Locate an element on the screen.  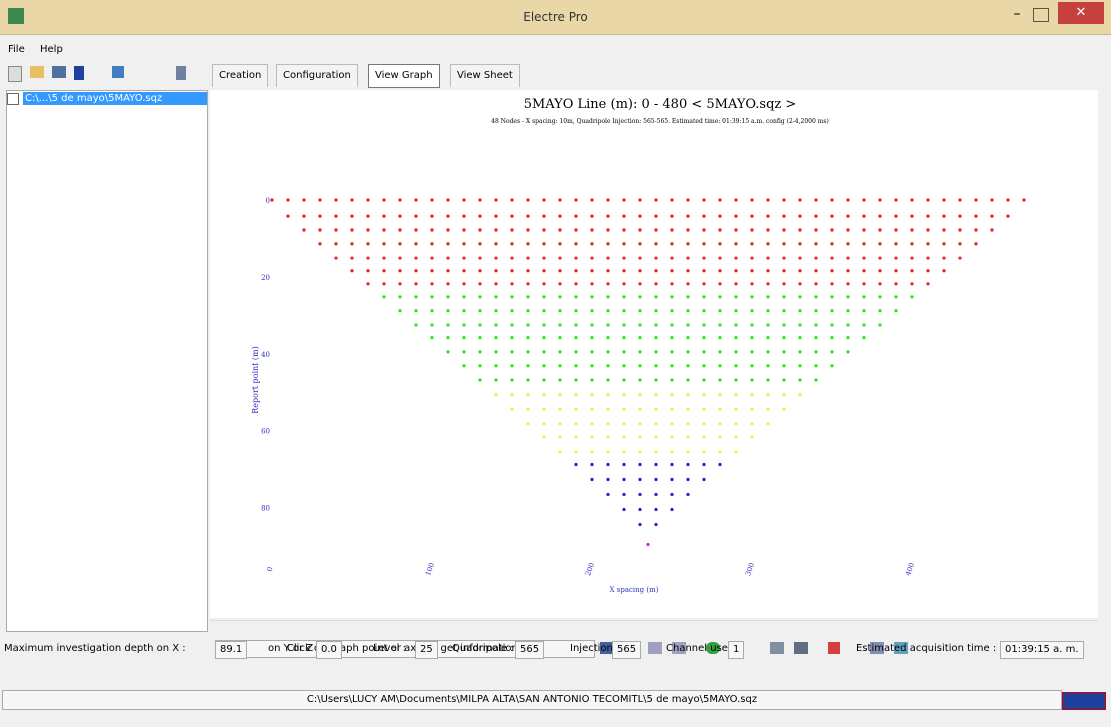
device-button is located at coordinates (79, 73).